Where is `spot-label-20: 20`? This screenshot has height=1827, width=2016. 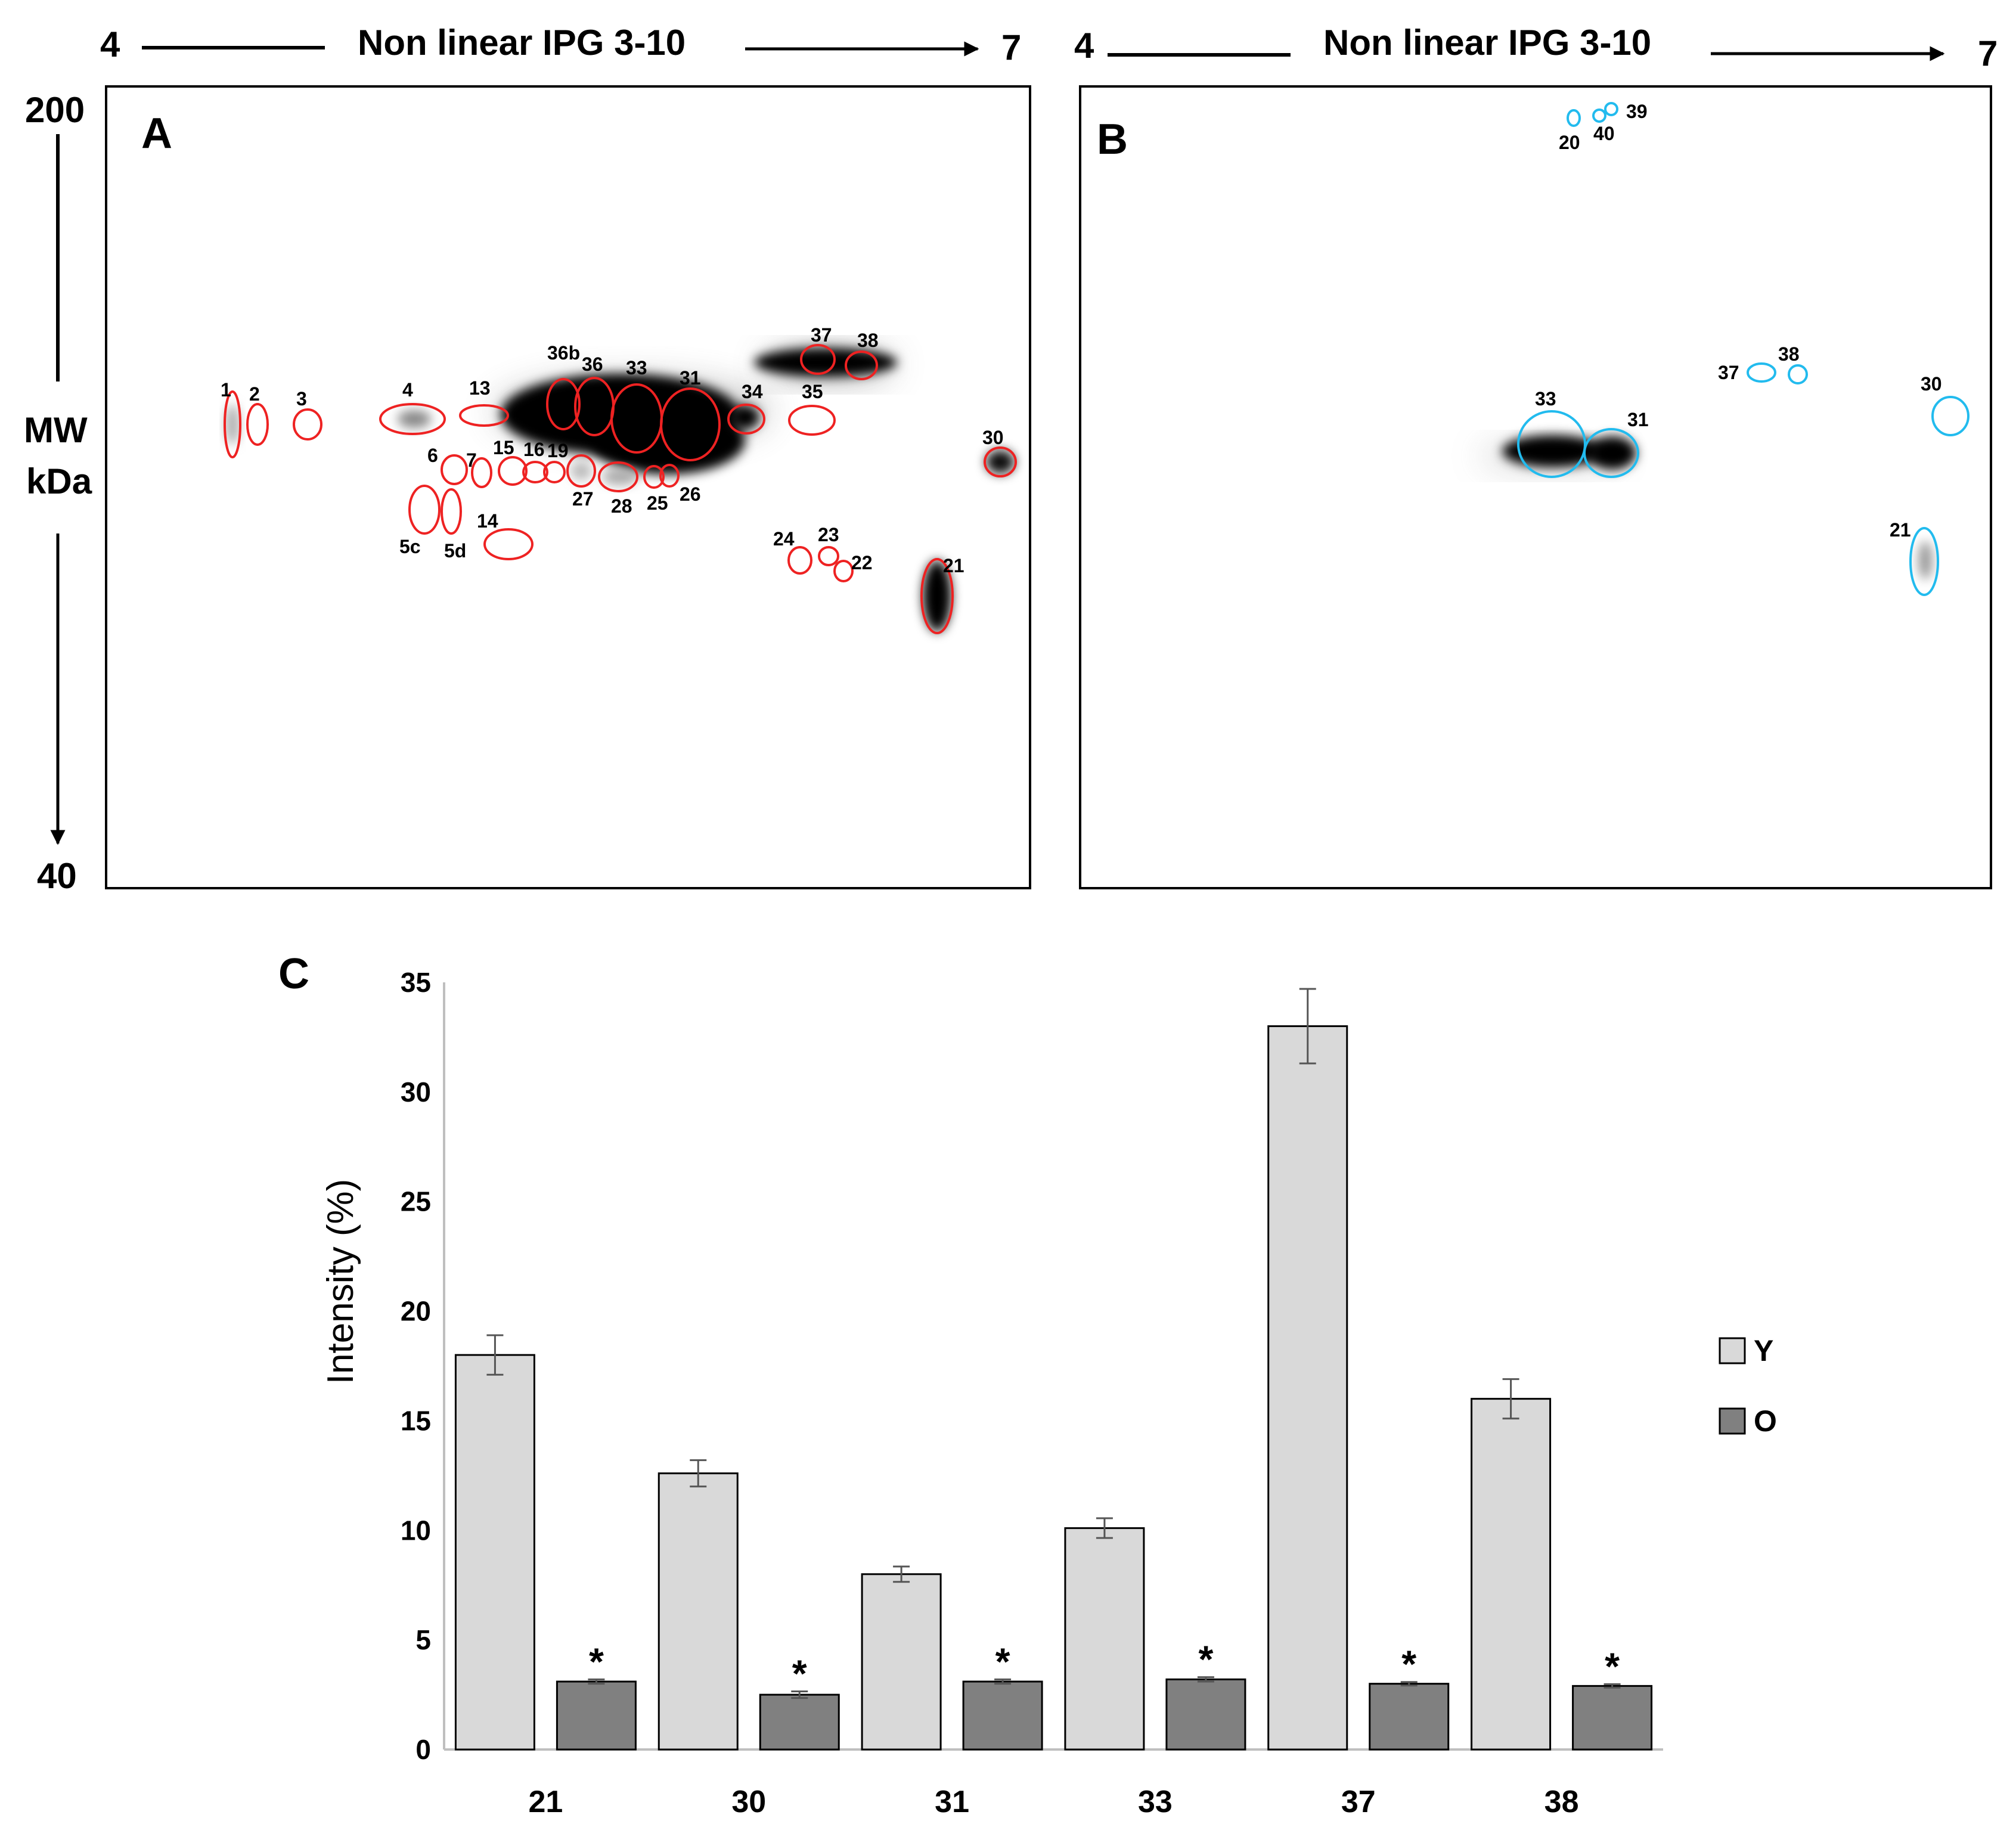 spot-label-20: 20 is located at coordinates (1569, 142).